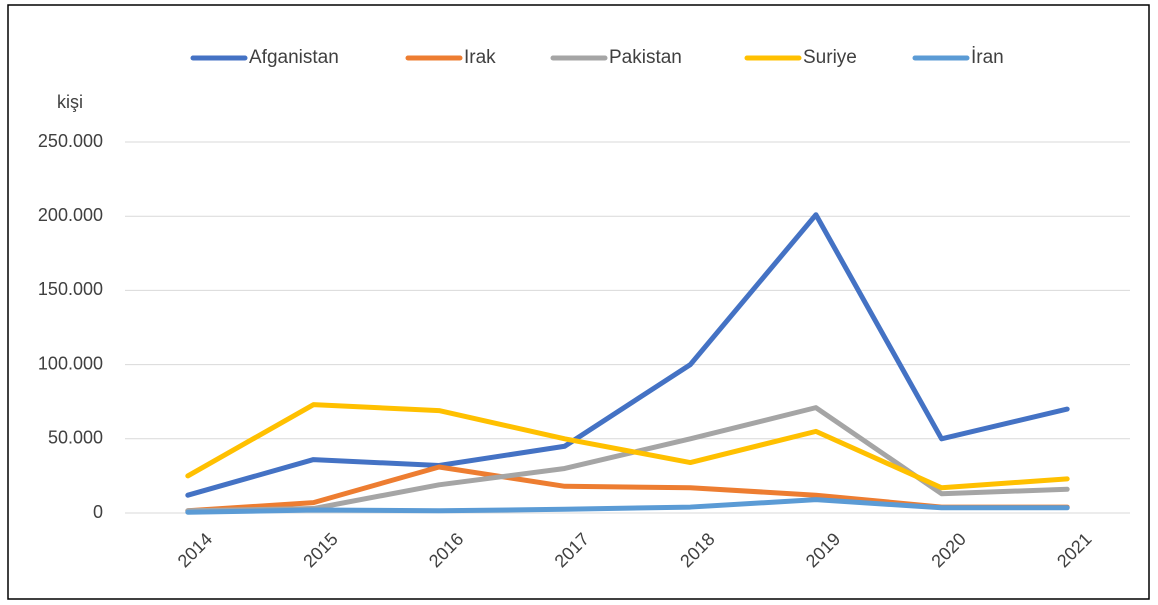 The height and width of the screenshot is (605, 1158). What do you see at coordinates (98, 512) in the screenshot?
I see `y-tick-label: 0` at bounding box center [98, 512].